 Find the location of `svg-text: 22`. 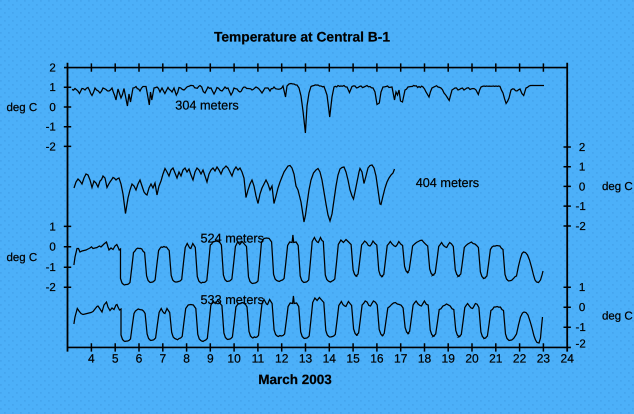

svg-text: 22 is located at coordinates (520, 359).